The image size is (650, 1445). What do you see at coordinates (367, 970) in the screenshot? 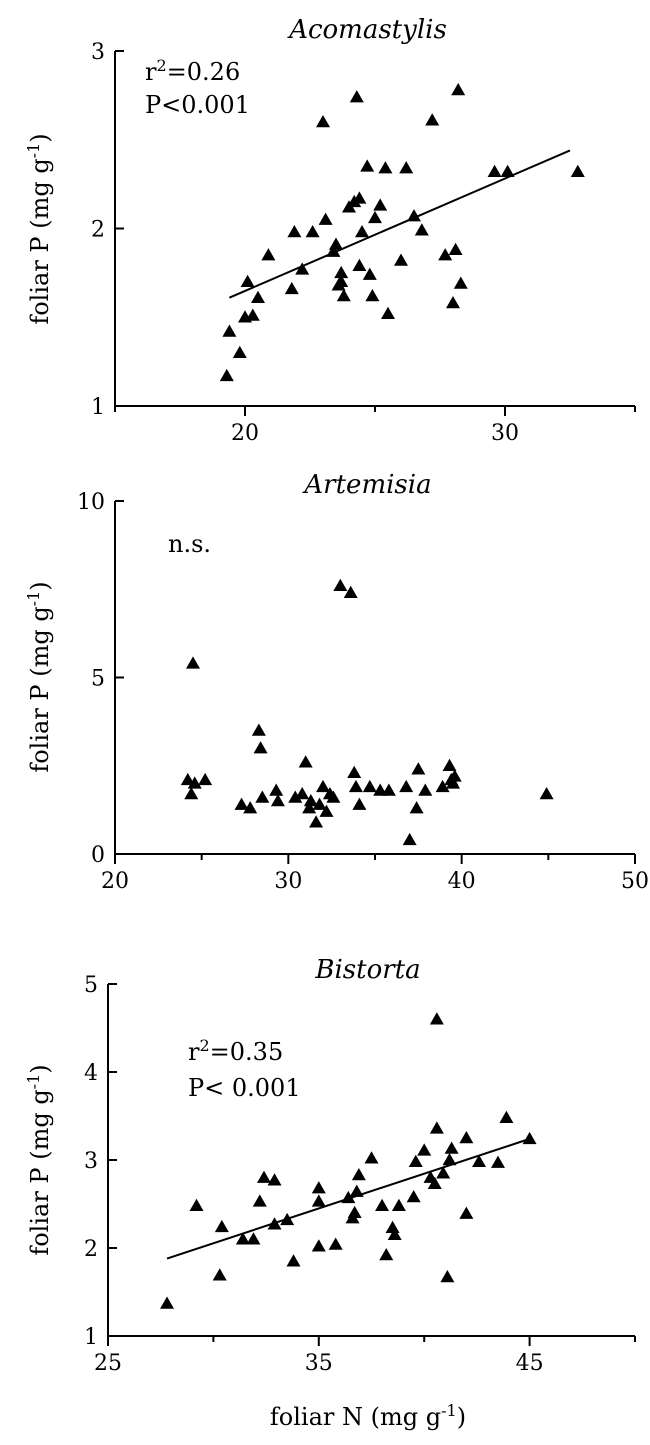
I see `chart-title: Bistorta` at bounding box center [367, 970].